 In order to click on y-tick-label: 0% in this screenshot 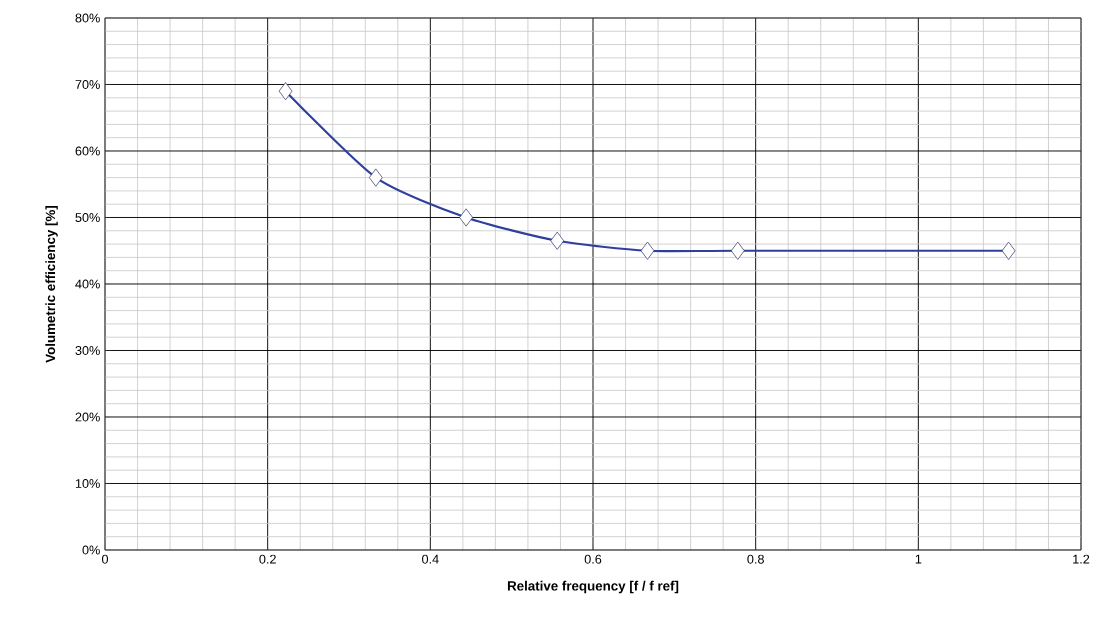, I will do `click(91, 550)`.